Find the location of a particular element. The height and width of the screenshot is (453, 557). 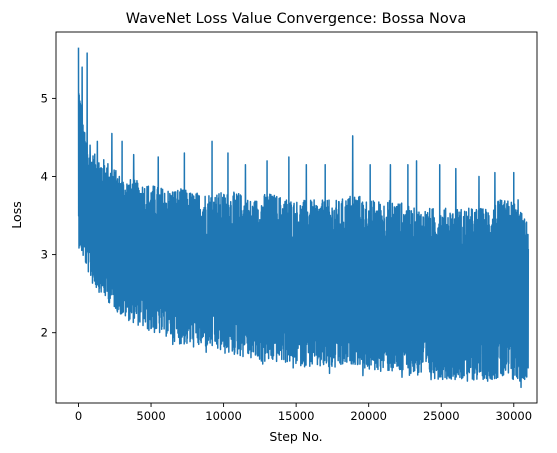

x-tick-label: 0 is located at coordinates (78, 416).